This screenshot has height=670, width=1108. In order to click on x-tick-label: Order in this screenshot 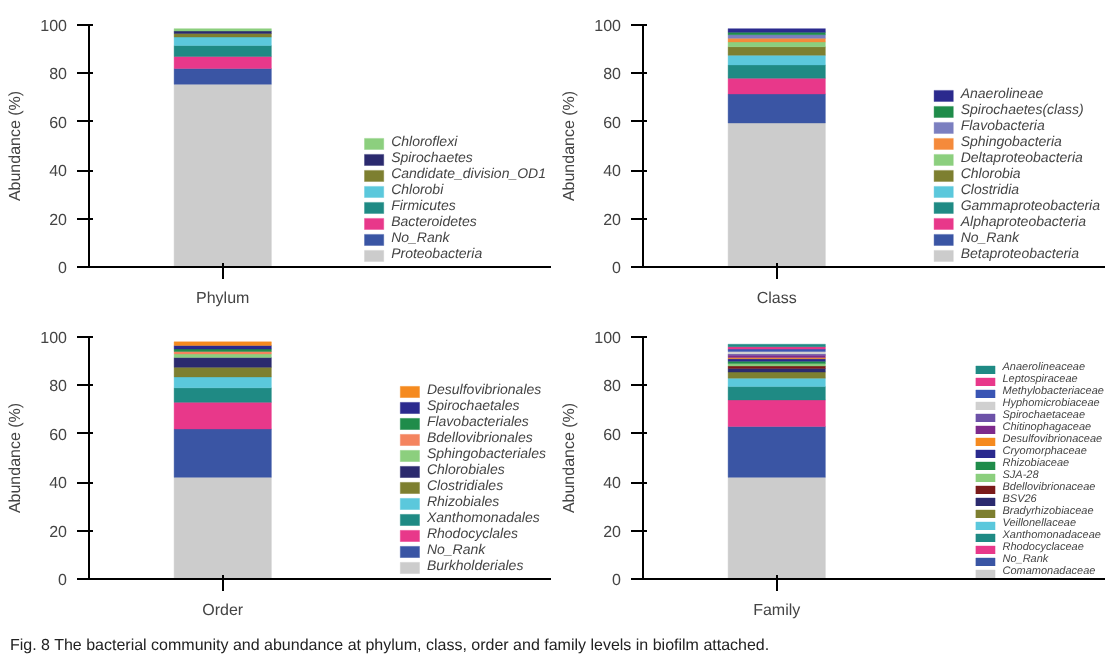, I will do `click(223, 610)`.